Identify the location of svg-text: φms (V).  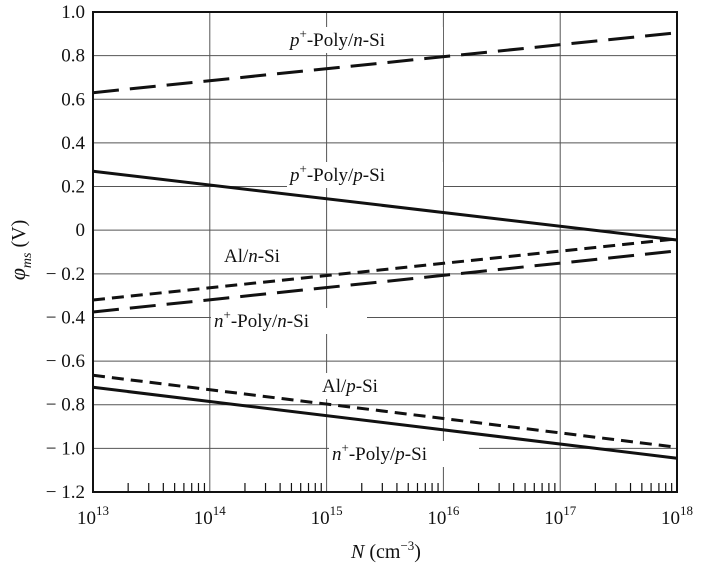
(20, 250).